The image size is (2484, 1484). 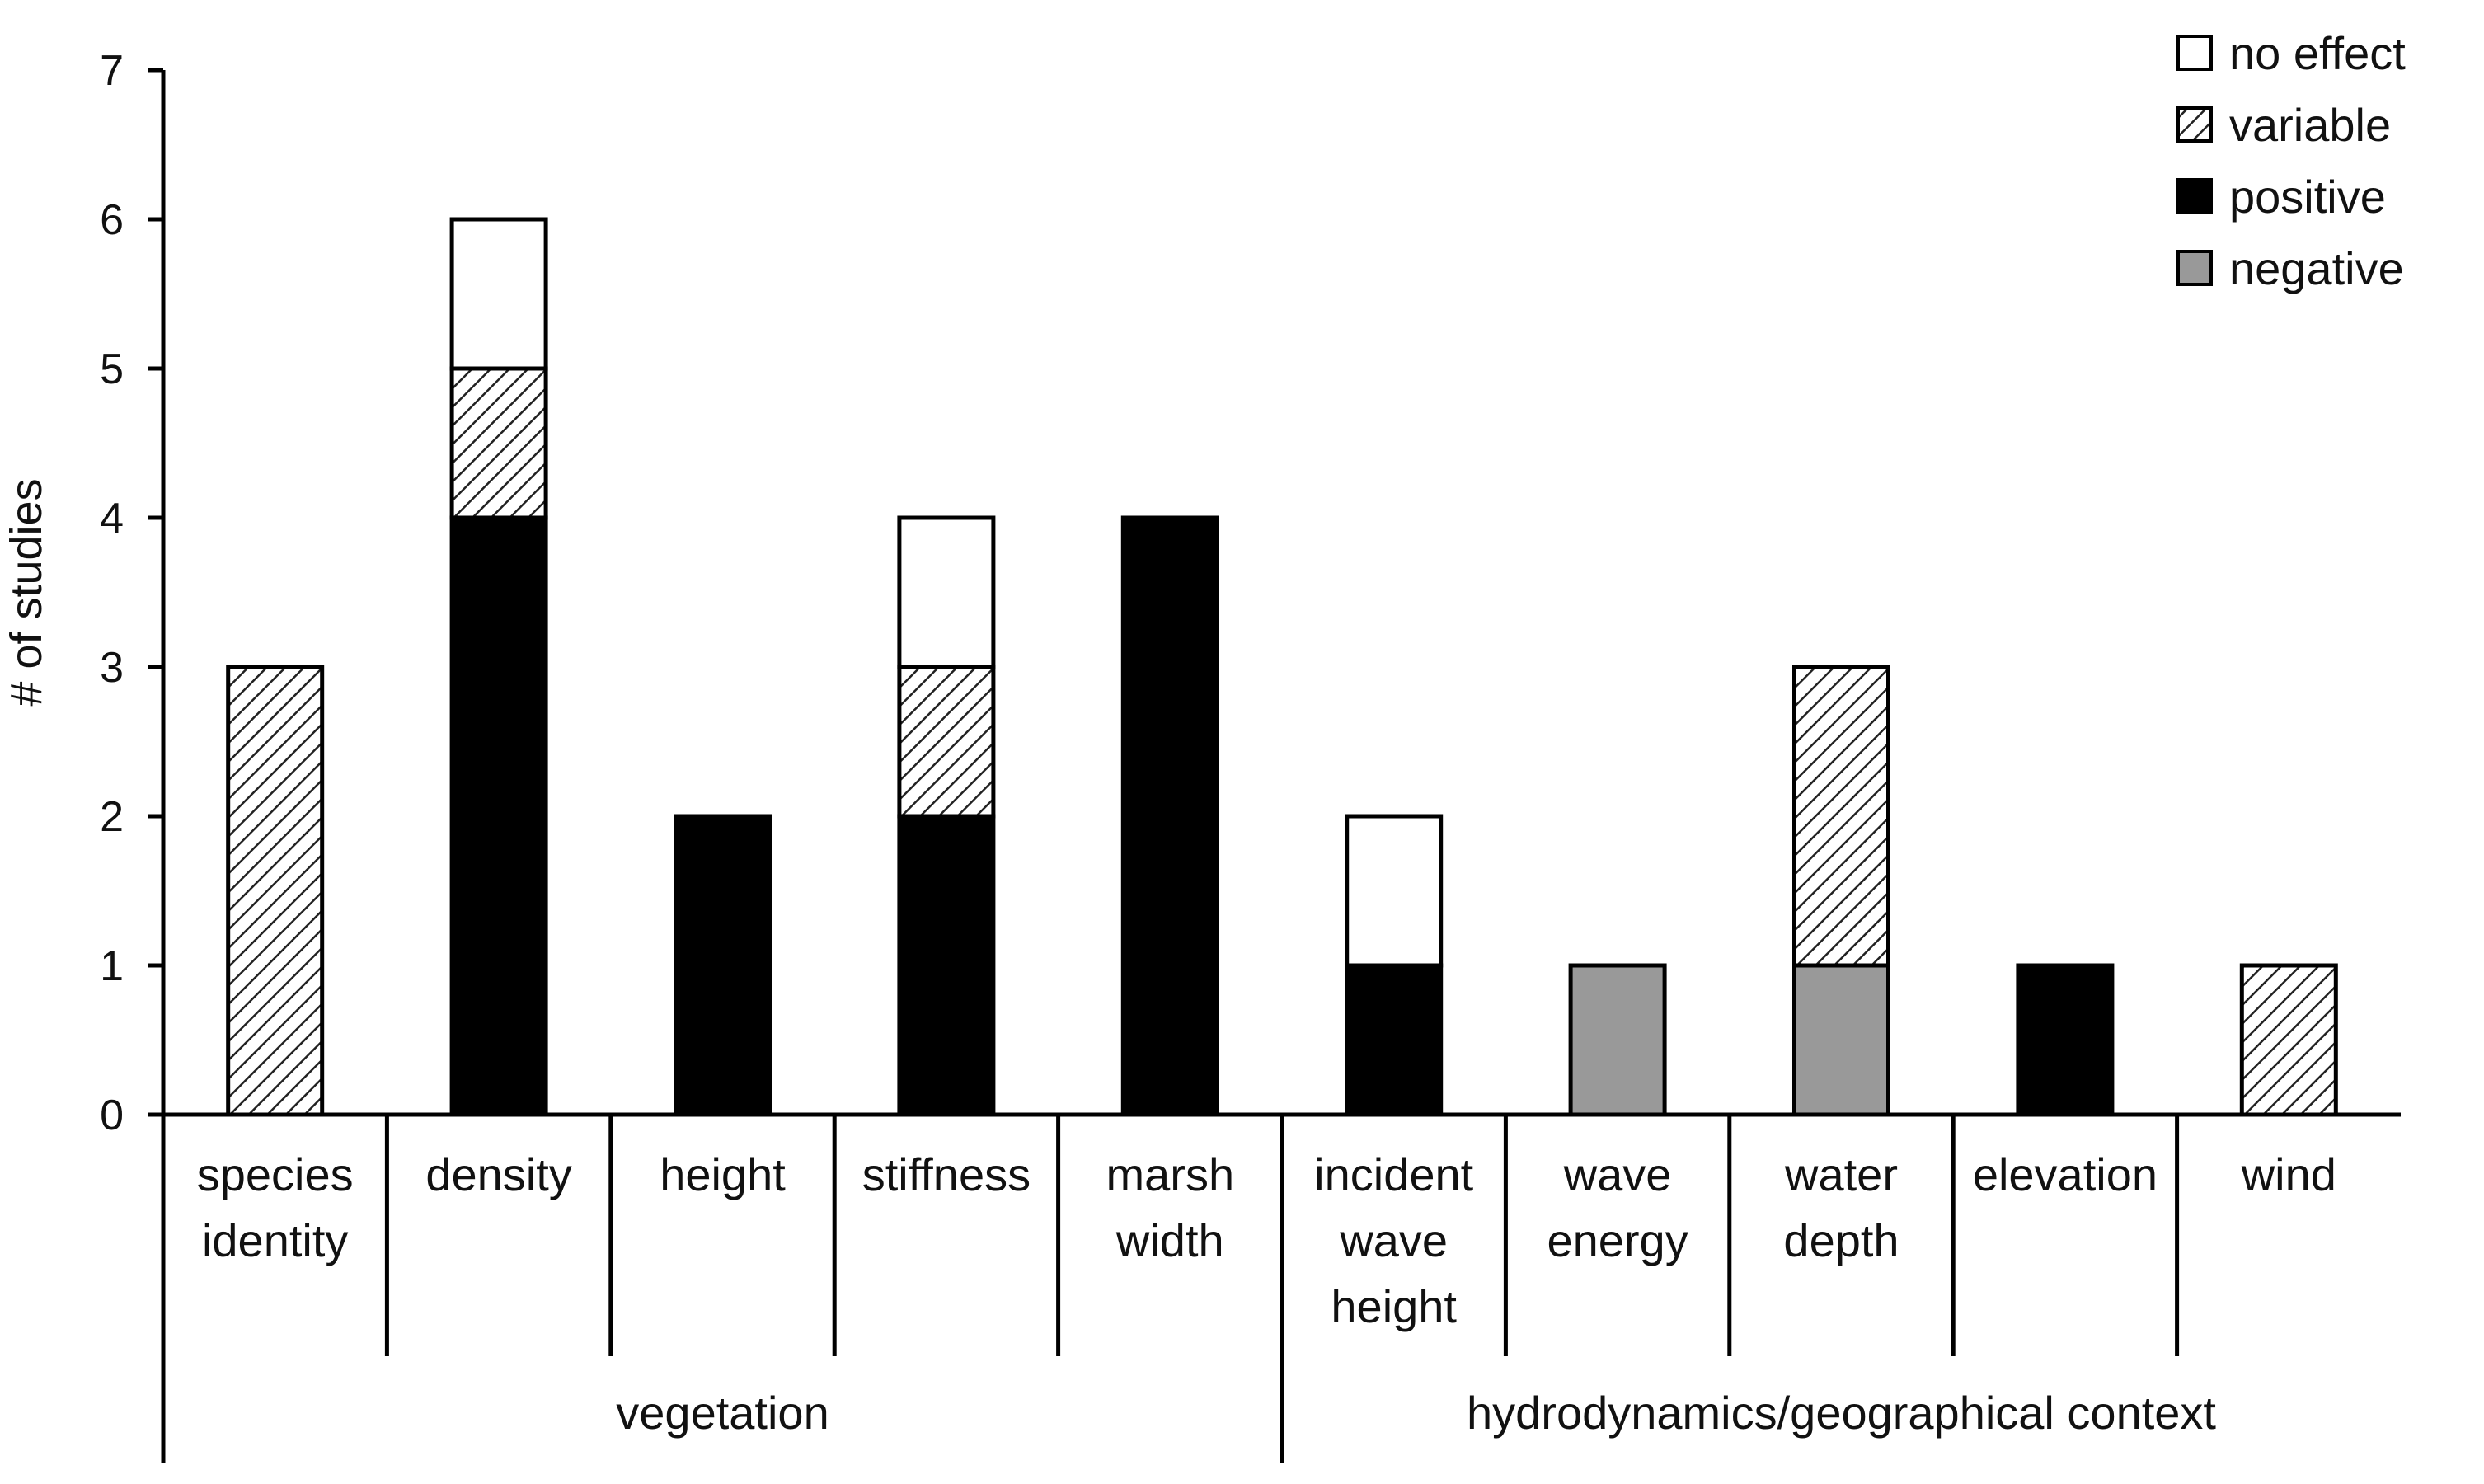 I want to click on category-label-stiffness: stiffness, so click(x=947, y=1174).